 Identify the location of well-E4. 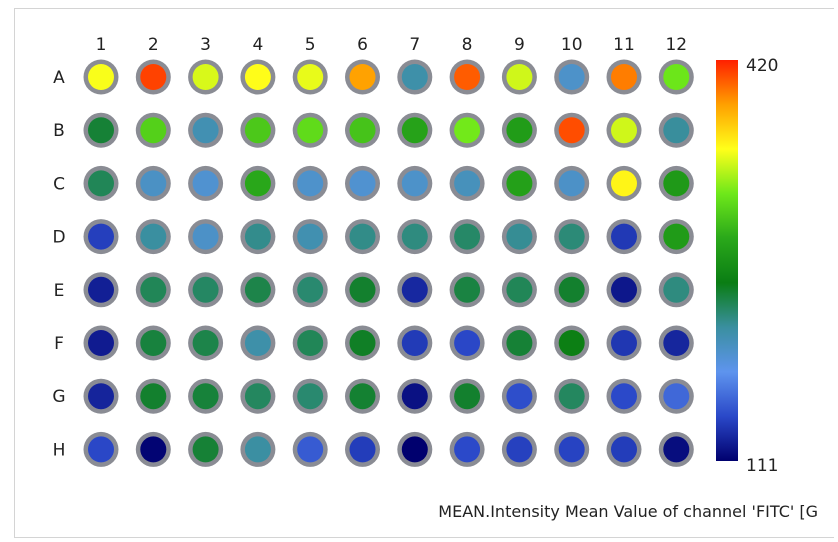
(258, 290).